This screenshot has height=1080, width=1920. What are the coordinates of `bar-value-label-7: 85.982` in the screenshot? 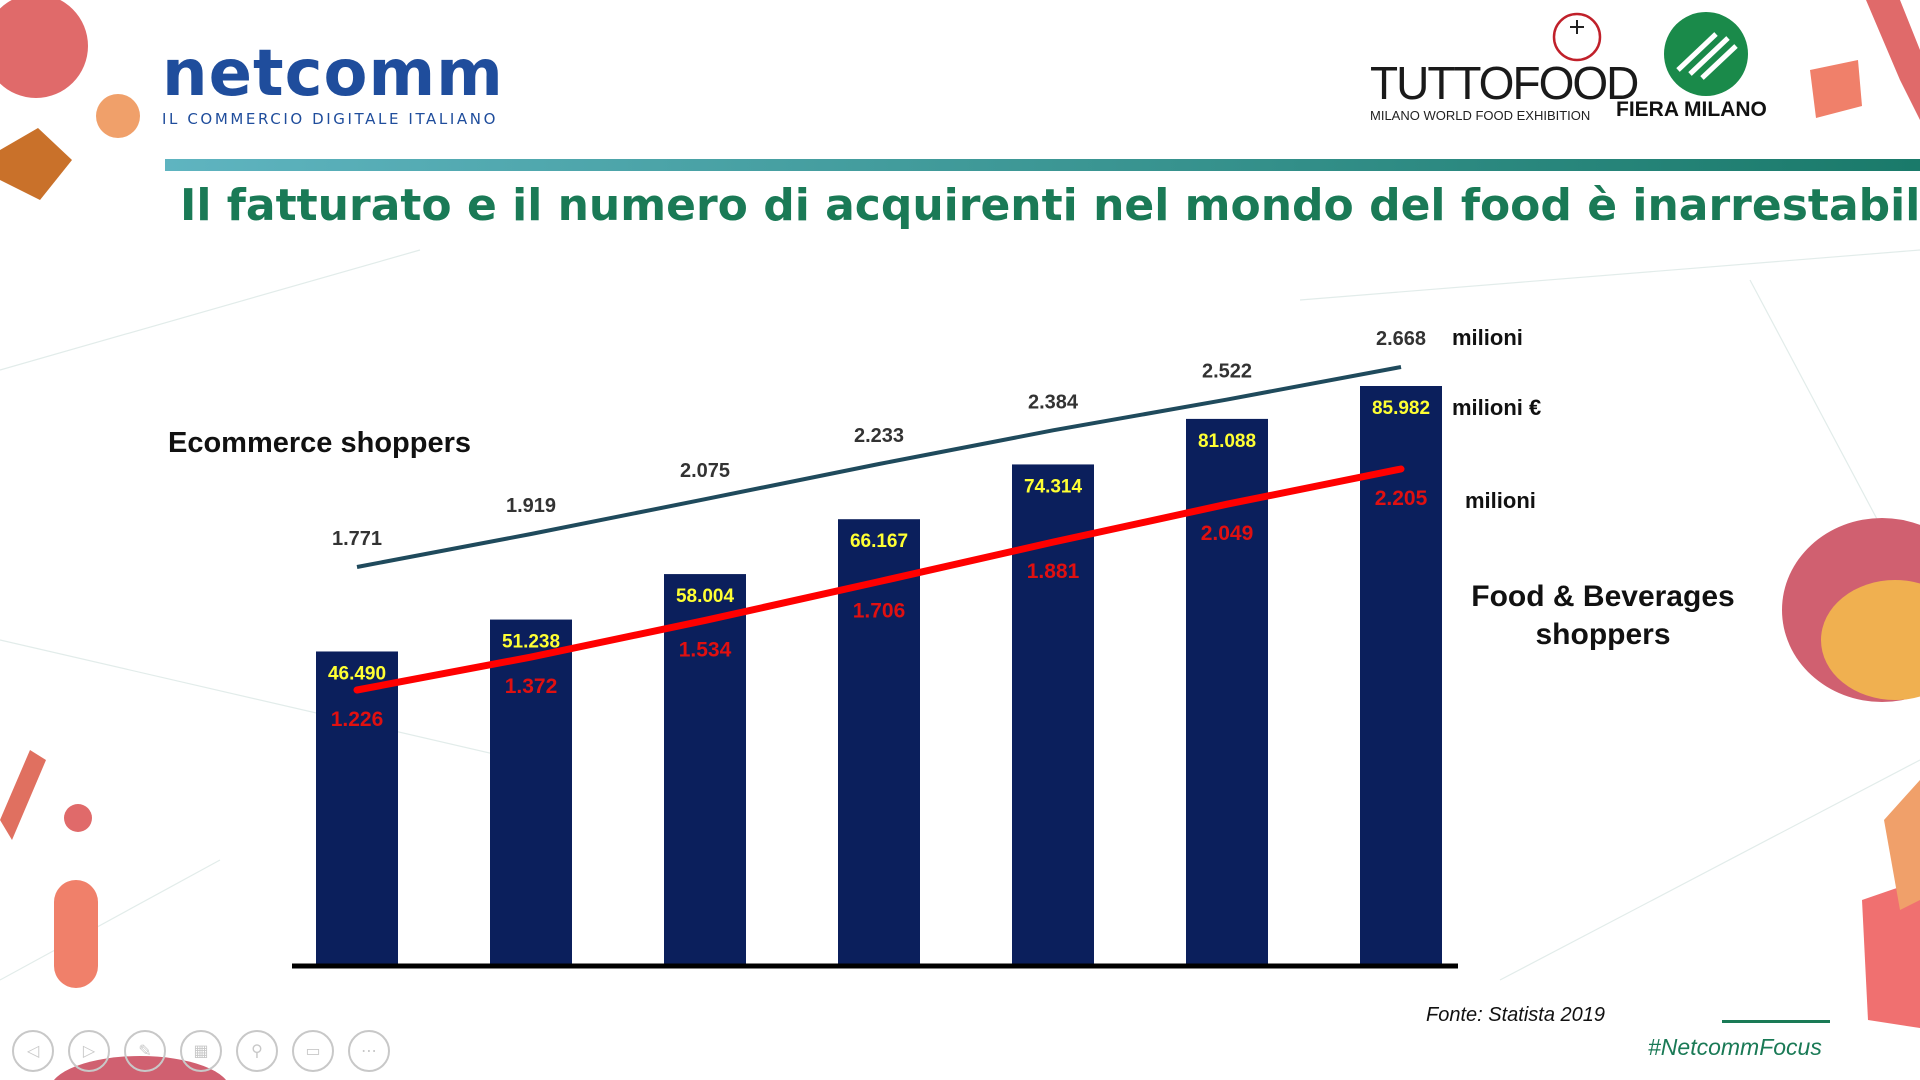 It's located at (1401, 408).